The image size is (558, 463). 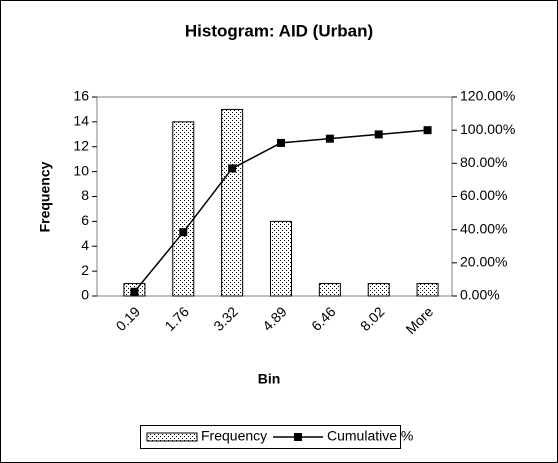 What do you see at coordinates (234, 436) in the screenshot?
I see `legend-label: Frequency` at bounding box center [234, 436].